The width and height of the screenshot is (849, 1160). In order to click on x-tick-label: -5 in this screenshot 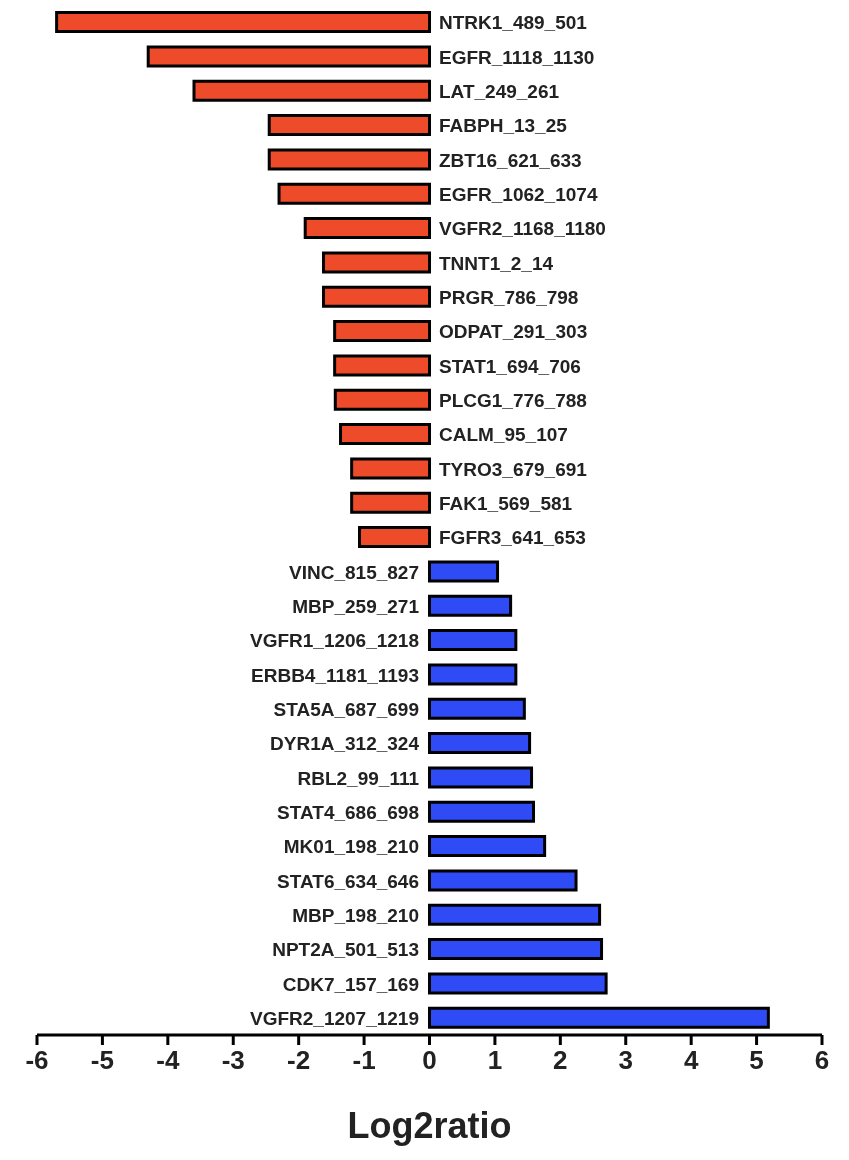, I will do `click(102, 1060)`.